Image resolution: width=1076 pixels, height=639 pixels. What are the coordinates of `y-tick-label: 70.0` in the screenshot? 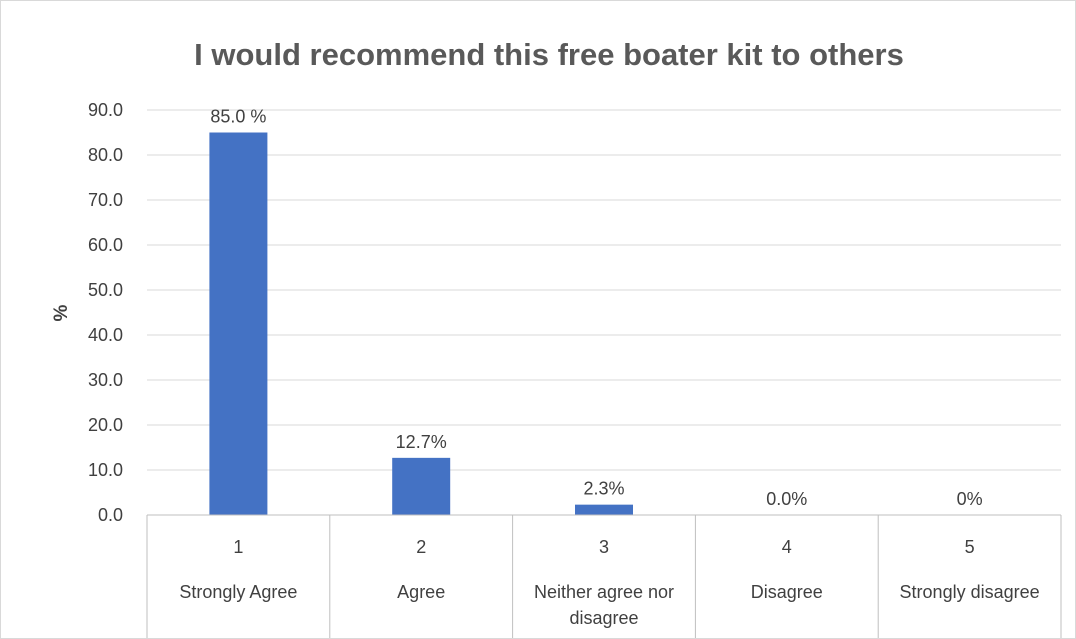 It's located at (105, 200).